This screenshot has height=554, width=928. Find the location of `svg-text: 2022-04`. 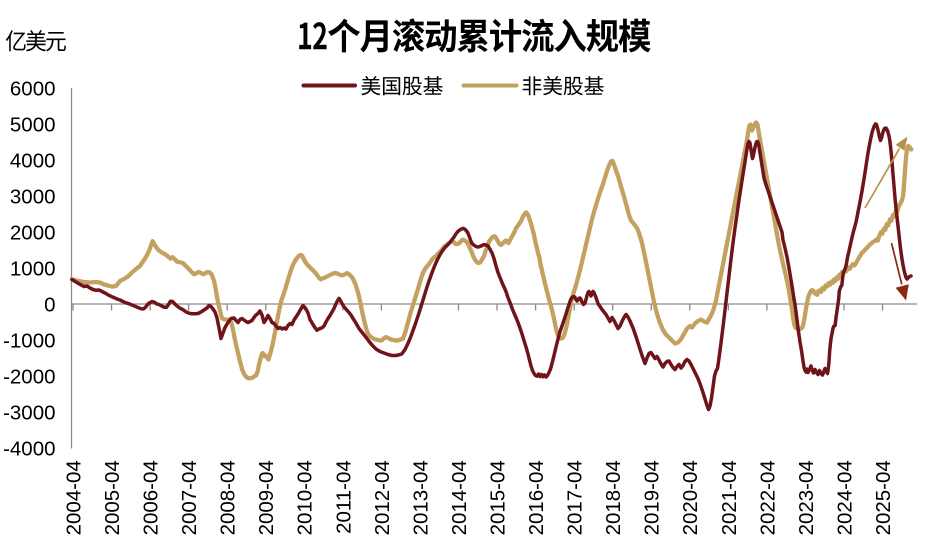

svg-text: 2022-04 is located at coordinates (767, 497).